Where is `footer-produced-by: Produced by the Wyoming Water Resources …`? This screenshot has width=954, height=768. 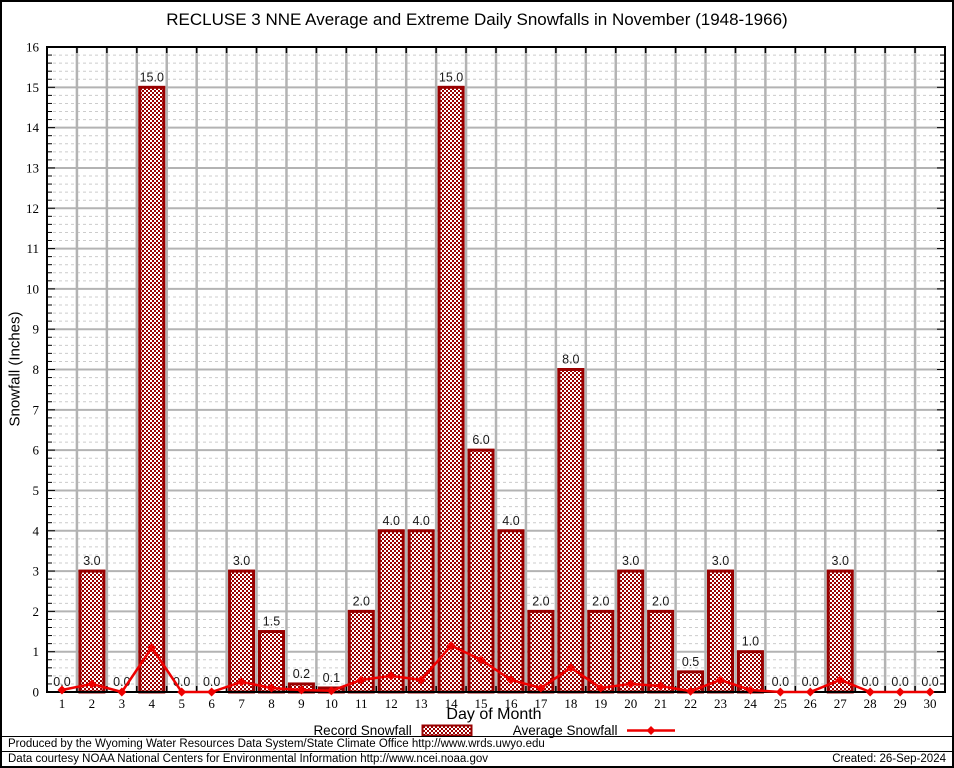
footer-produced-by: Produced by the Wyoming Water Resources … is located at coordinates (477, 743).